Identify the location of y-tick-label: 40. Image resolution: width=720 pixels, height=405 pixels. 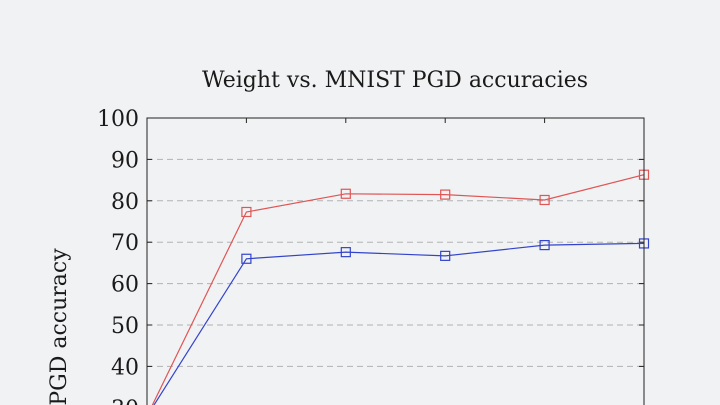
(125, 367).